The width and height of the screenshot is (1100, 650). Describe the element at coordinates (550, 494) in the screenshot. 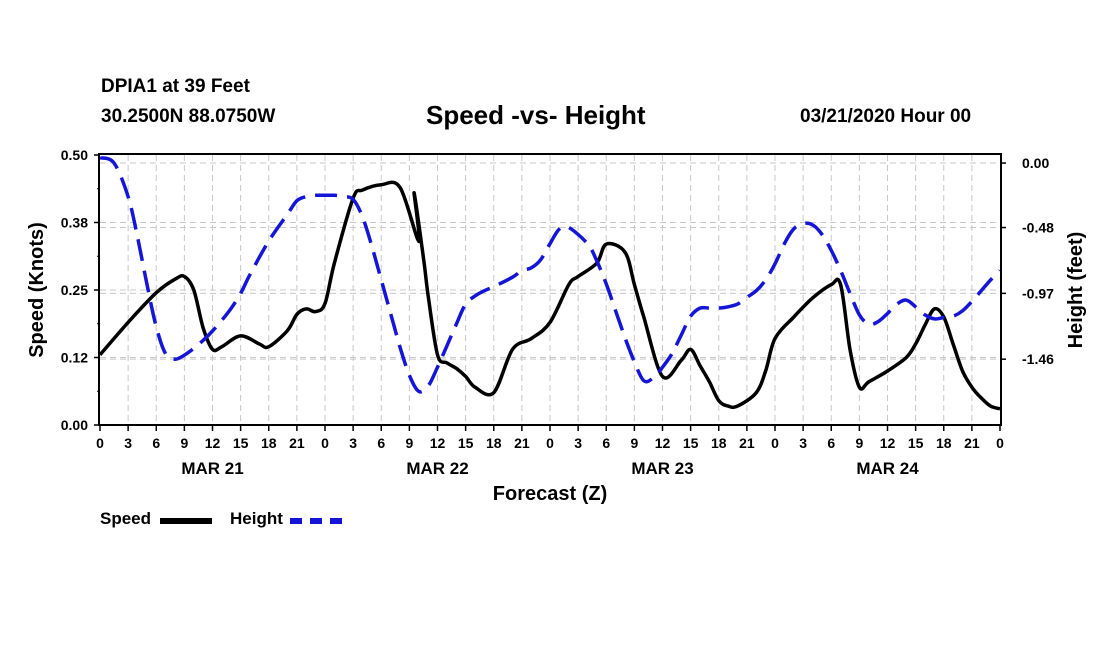

I see `x-axis-label: Forecast (Z)` at that location.